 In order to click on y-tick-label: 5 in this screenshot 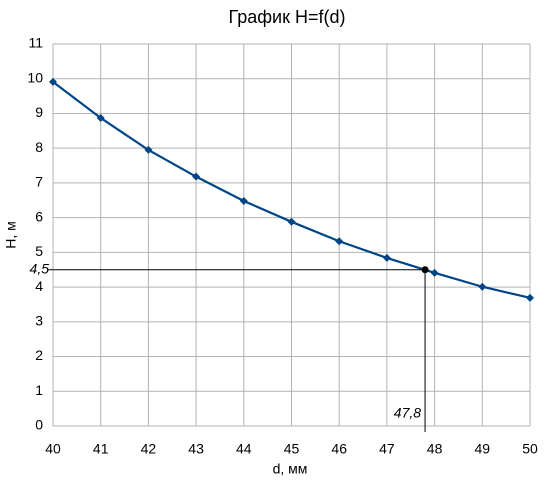, I will do `click(39, 251)`.